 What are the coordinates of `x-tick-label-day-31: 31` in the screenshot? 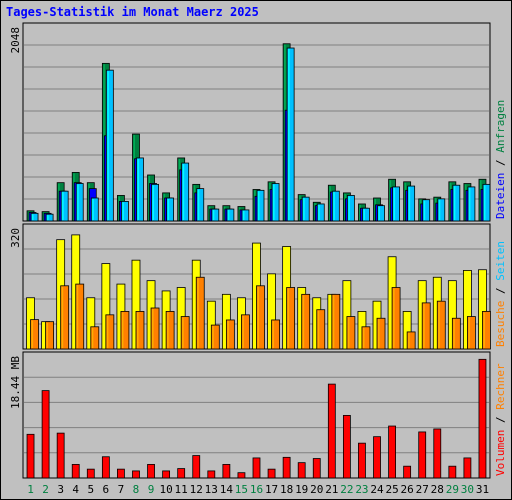 It's located at (482, 489).